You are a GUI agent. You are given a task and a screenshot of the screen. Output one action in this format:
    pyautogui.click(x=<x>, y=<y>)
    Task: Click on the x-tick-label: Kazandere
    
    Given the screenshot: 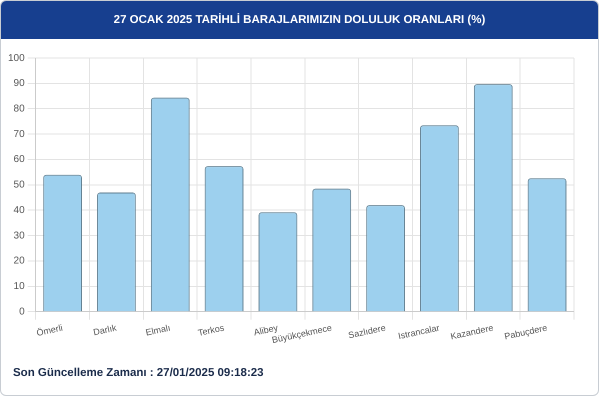 What is the action you would take?
    pyautogui.click(x=472, y=332)
    